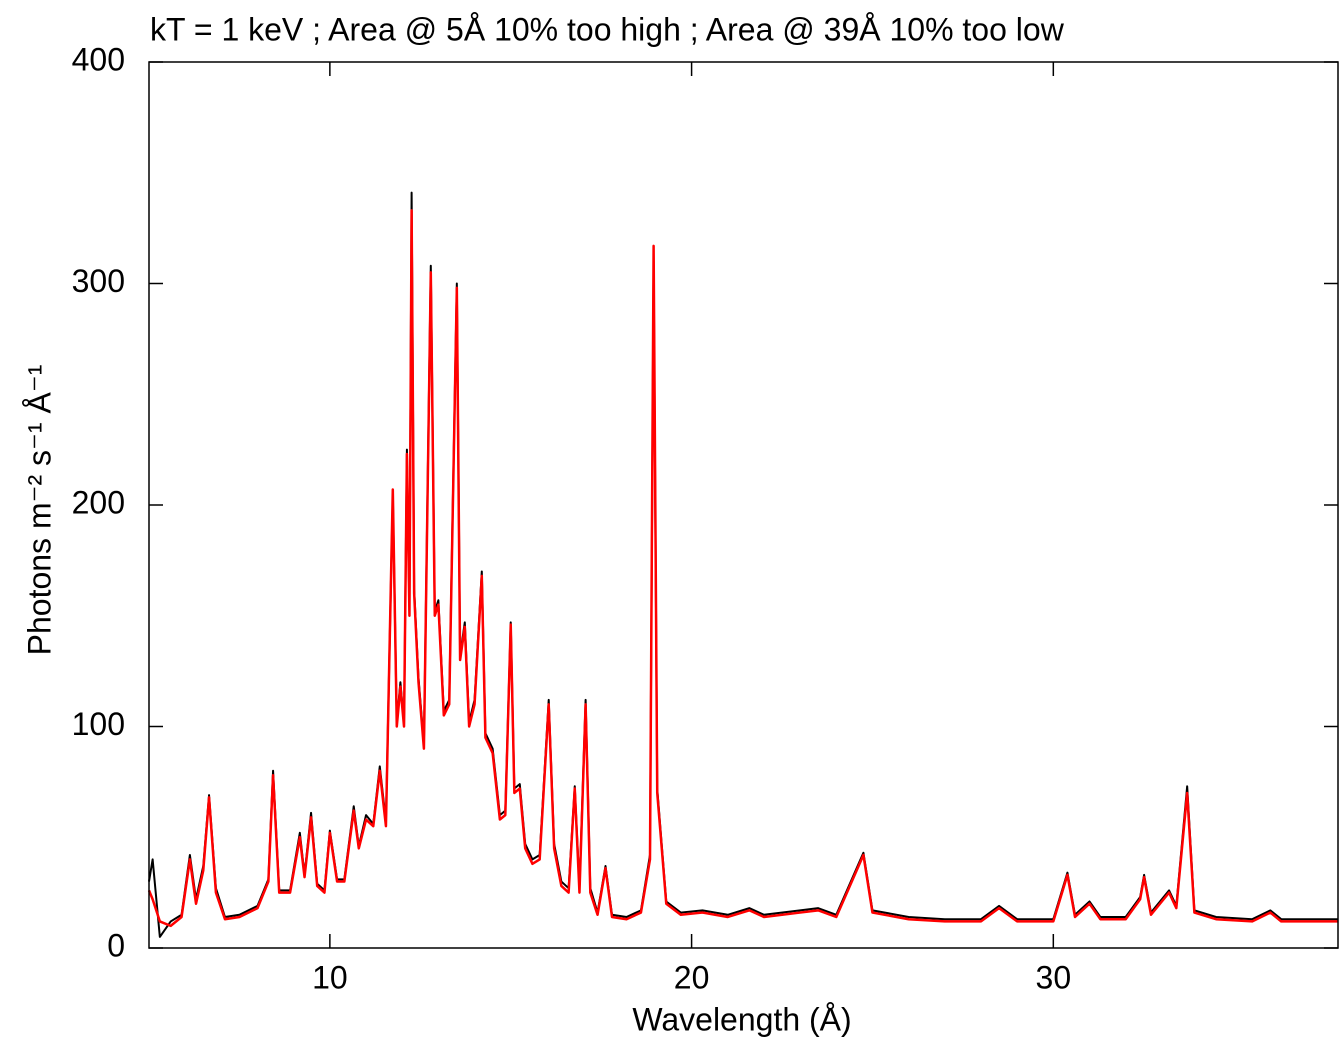 This screenshot has height=1048, width=1339. Describe the element at coordinates (39, 510) in the screenshot. I see `y-axis-label: Photons m⁻² s⁻¹ Å⁻¹` at that location.